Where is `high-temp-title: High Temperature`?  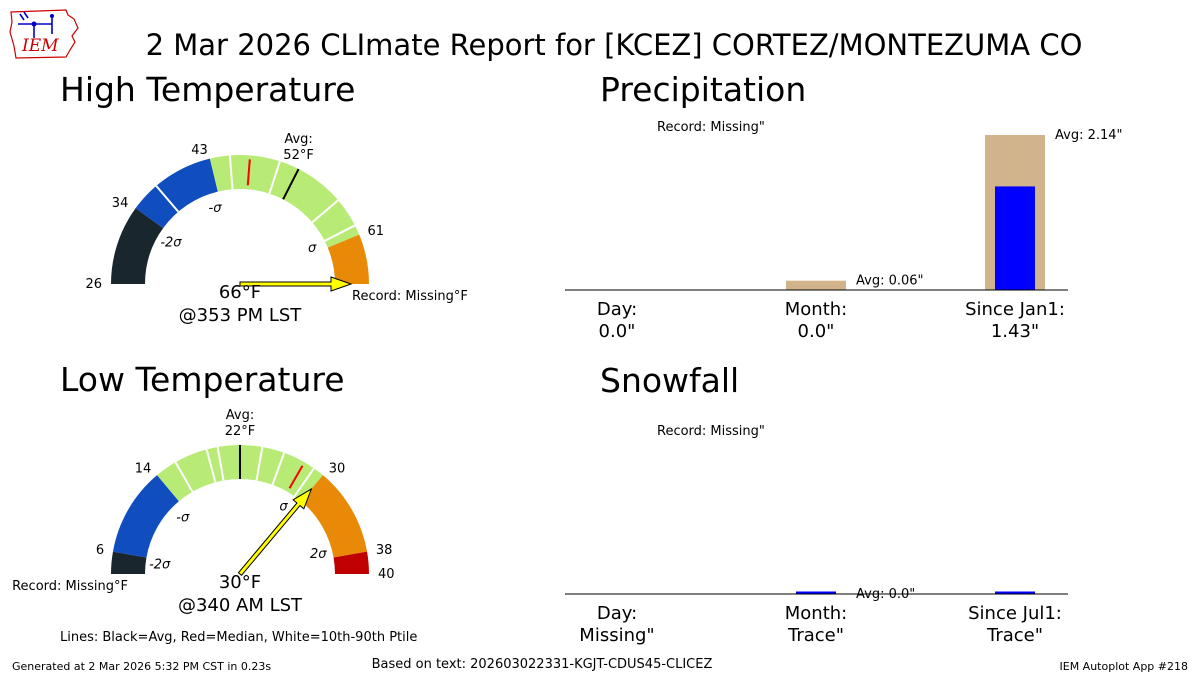 high-temp-title: High Temperature is located at coordinates (207, 89).